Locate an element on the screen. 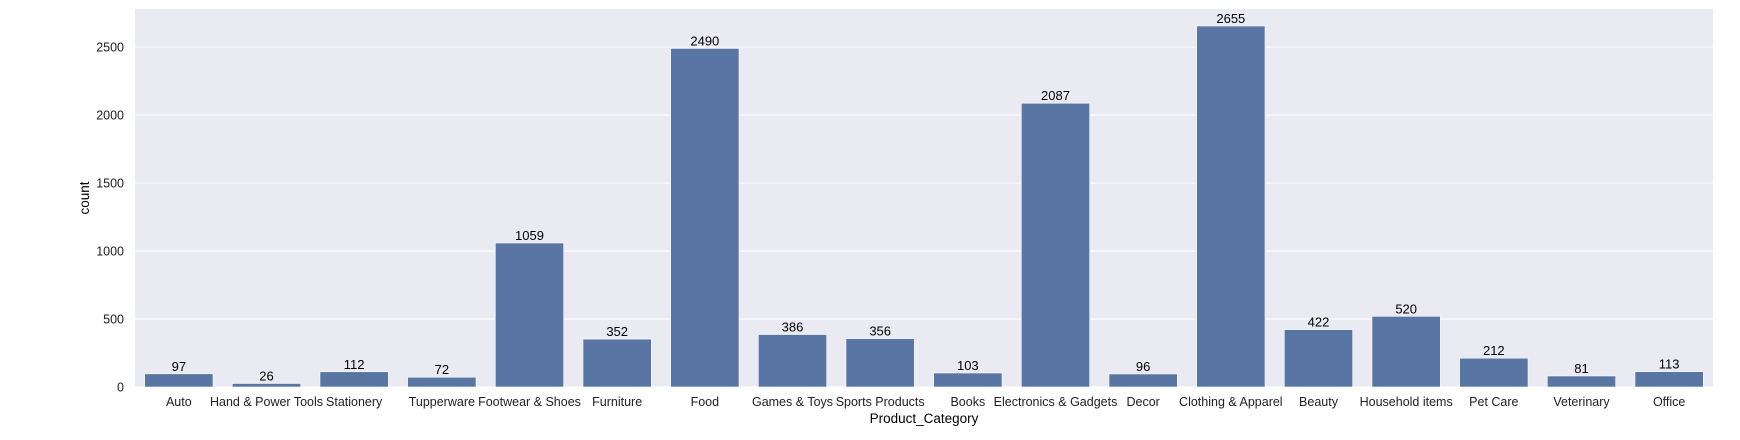 The height and width of the screenshot is (440, 1740). x-tick-label: Household items is located at coordinates (1406, 402).